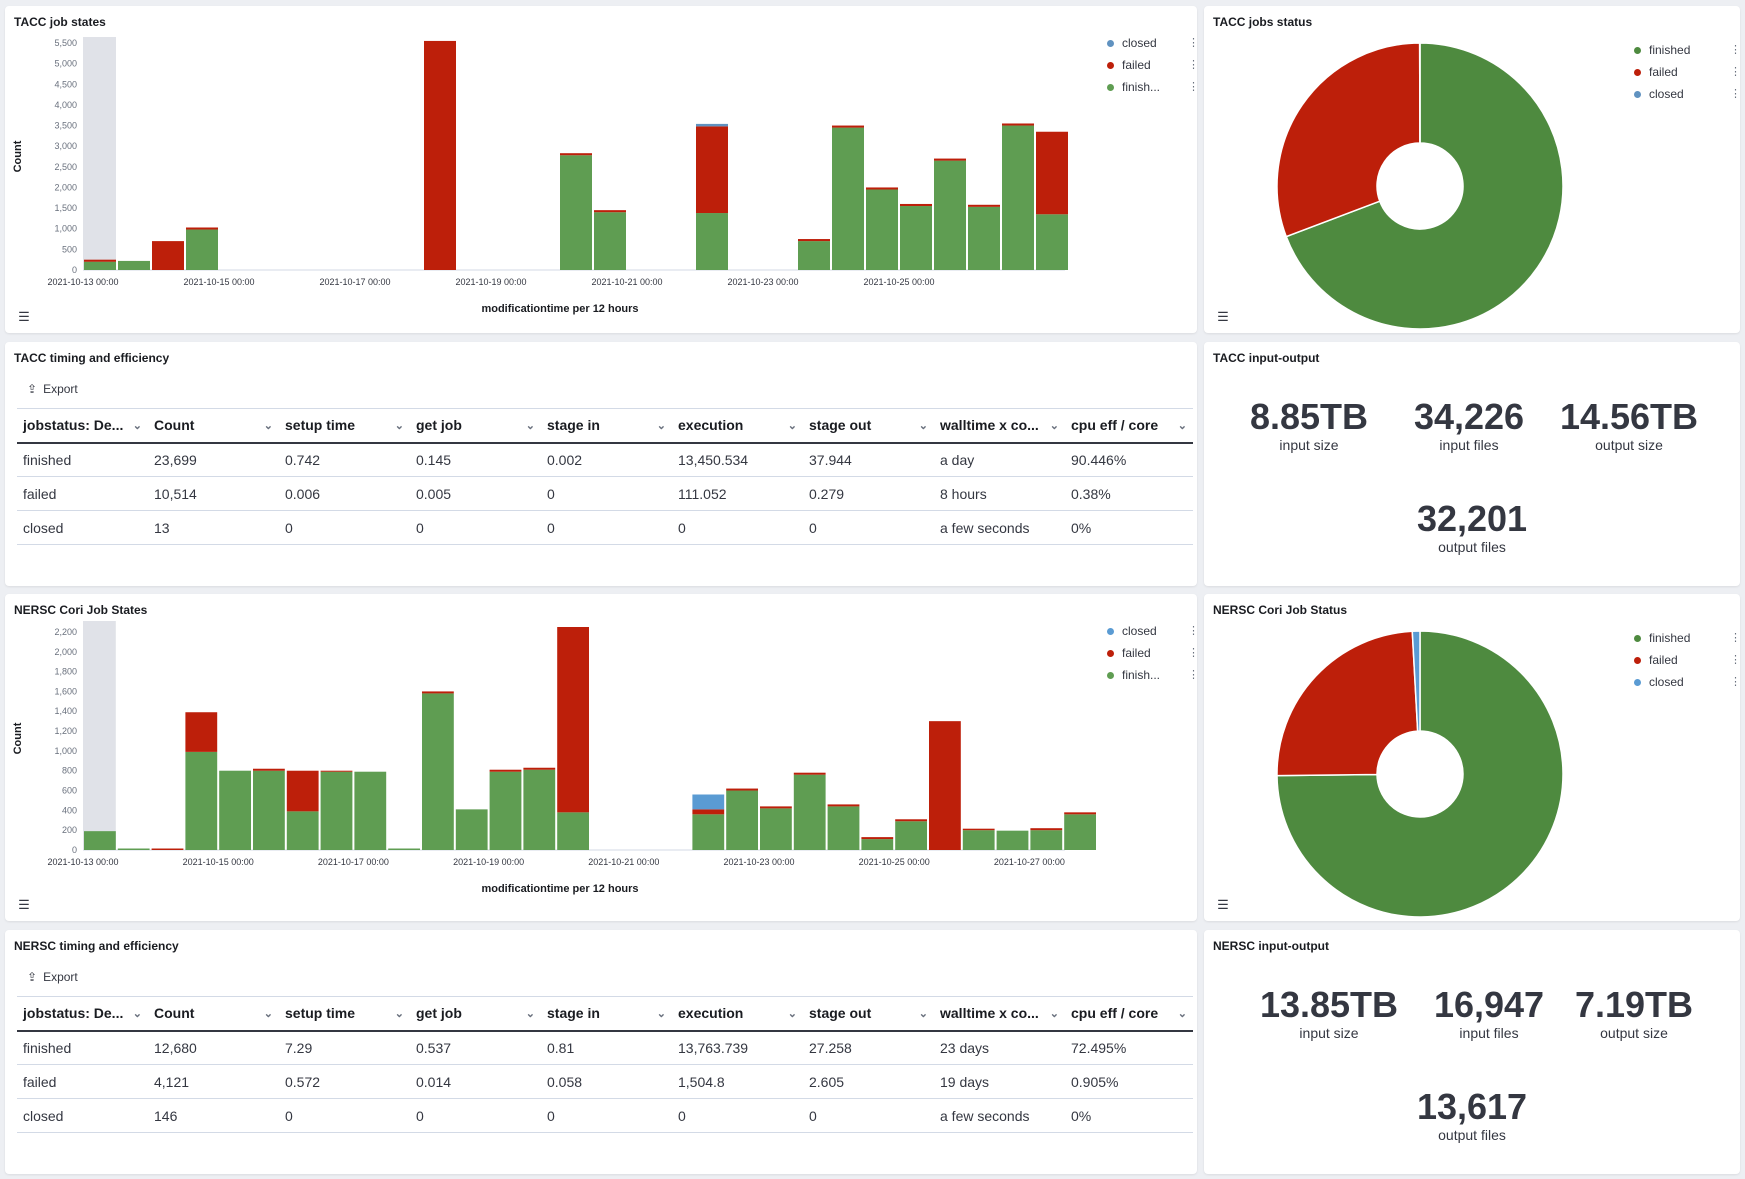 This screenshot has height=1179, width=1745. I want to click on table-cell: 19 days, so click(999, 1081).